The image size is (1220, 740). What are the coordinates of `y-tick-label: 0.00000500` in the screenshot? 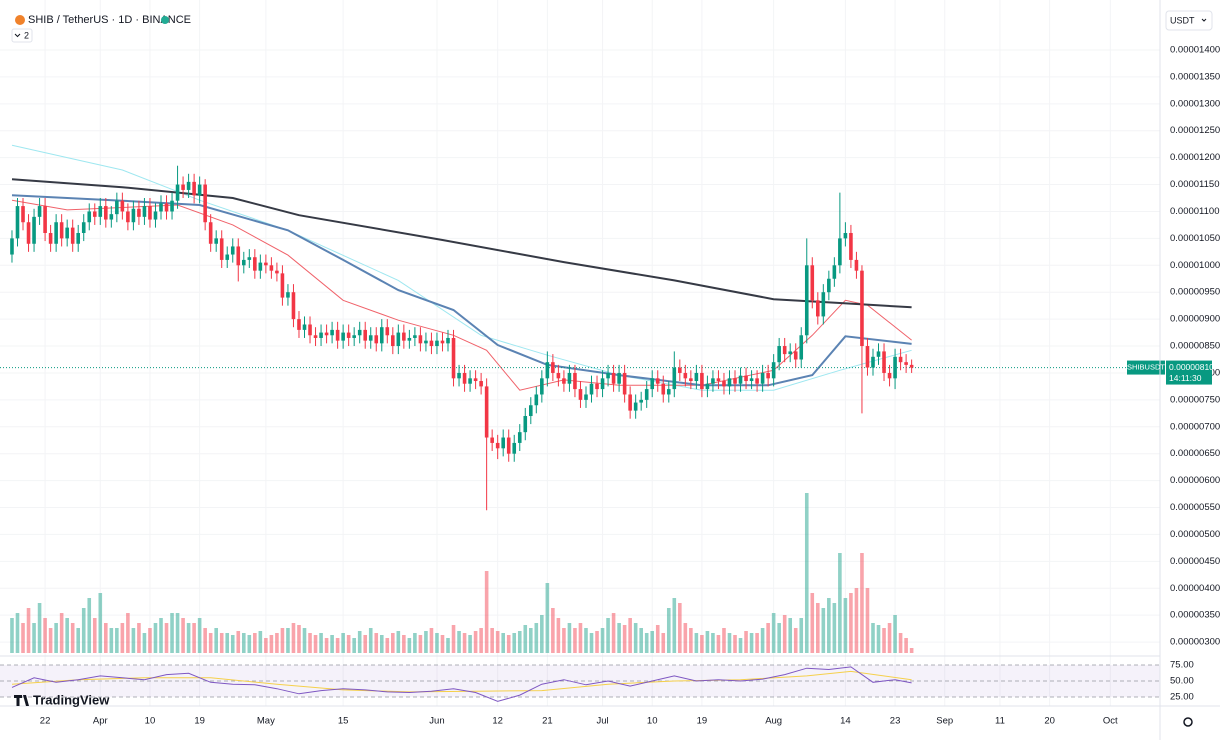 It's located at (1195, 534).